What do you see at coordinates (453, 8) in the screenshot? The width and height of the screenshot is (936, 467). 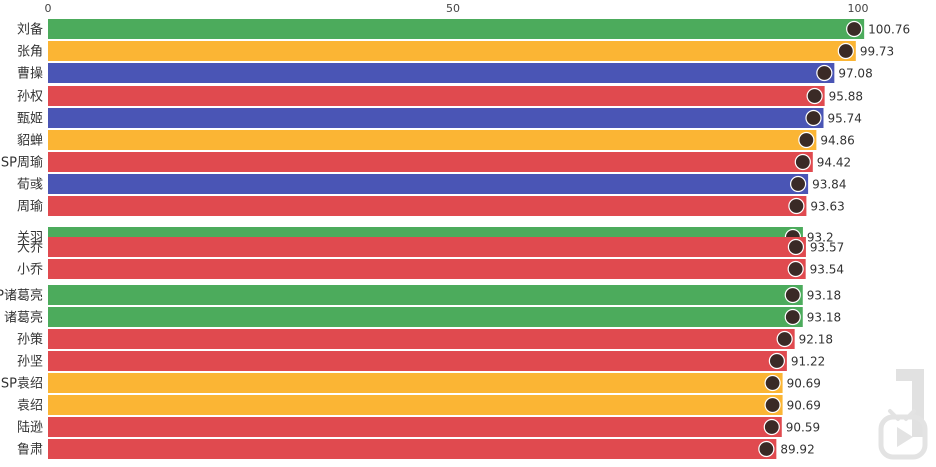 I see `x-tick-label: 50` at bounding box center [453, 8].